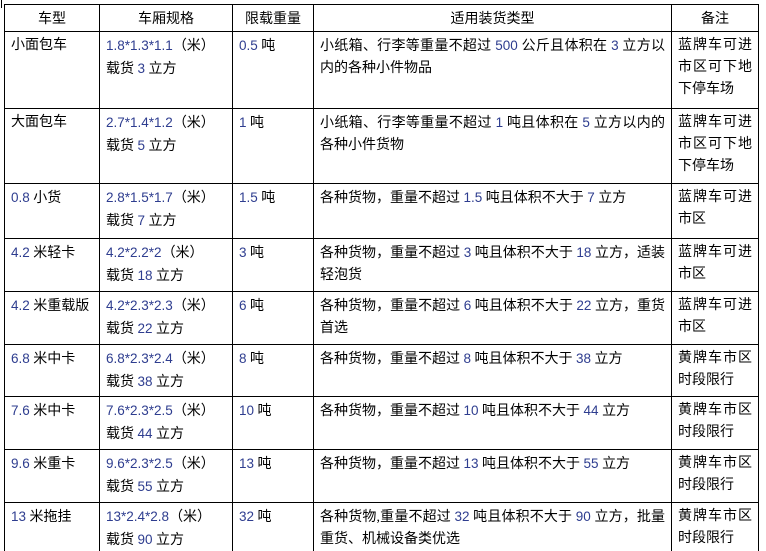 The width and height of the screenshot is (766, 551). Describe the element at coordinates (166, 423) in the screenshot. I see `cell-box-spec: 7.6*2.3*2.5（米） 载货 44 立方` at that location.